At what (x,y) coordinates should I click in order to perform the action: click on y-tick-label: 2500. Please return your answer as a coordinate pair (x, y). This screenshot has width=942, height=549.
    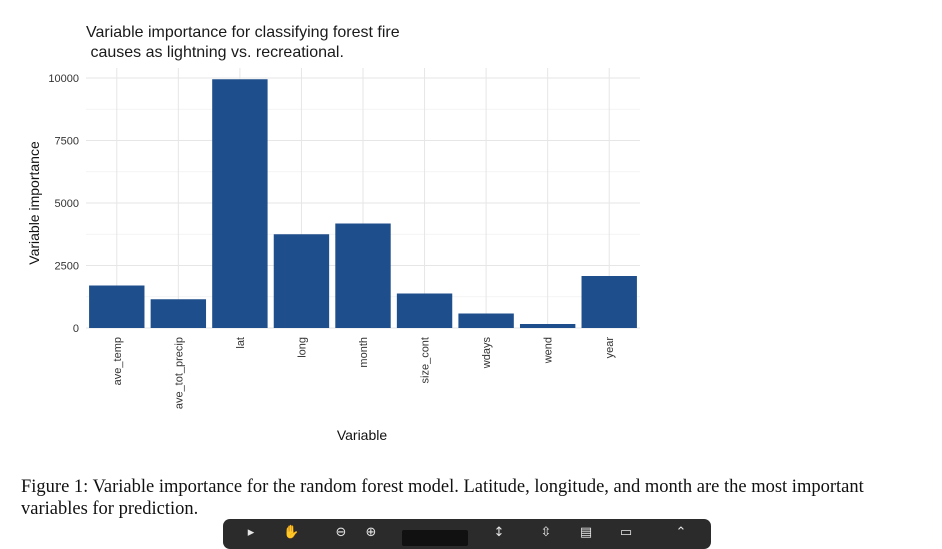
    Looking at the image, I should click on (67, 267).